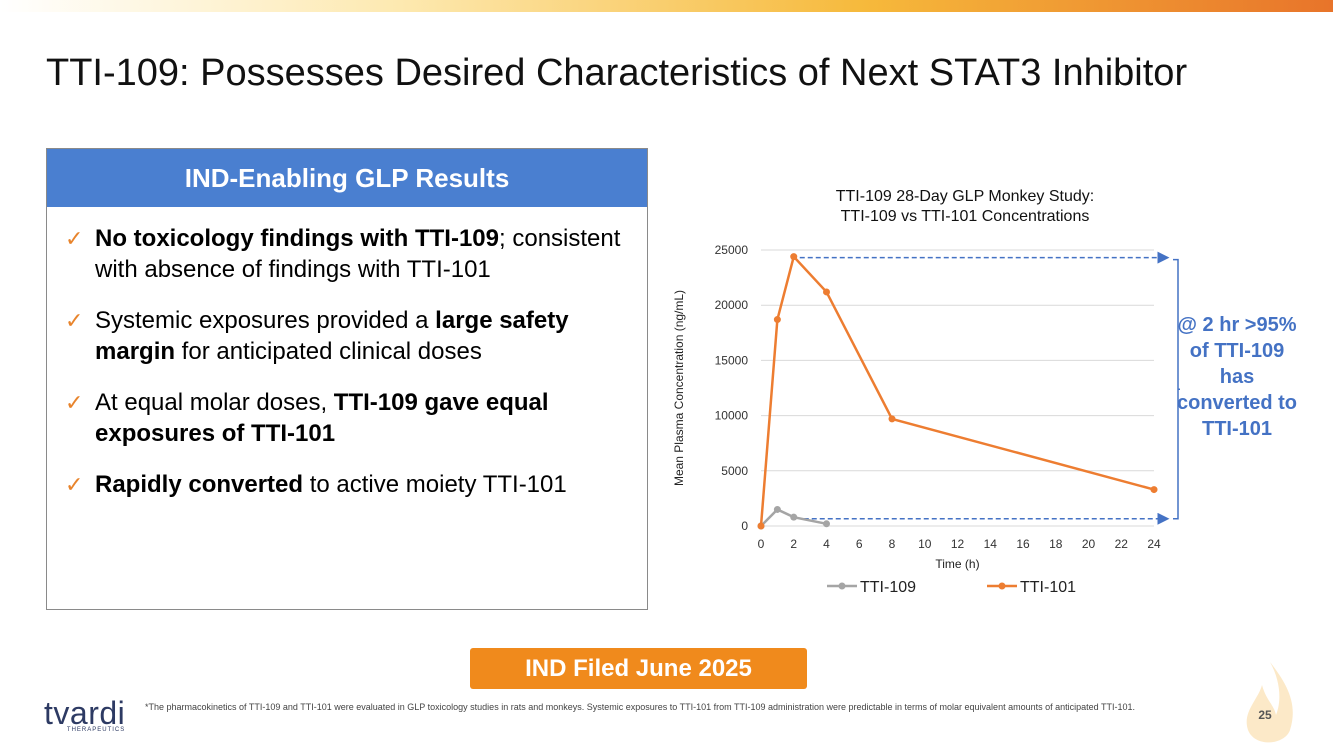 The width and height of the screenshot is (1333, 749). What do you see at coordinates (1154, 544) in the screenshot?
I see `x-tick-label: 24` at bounding box center [1154, 544].